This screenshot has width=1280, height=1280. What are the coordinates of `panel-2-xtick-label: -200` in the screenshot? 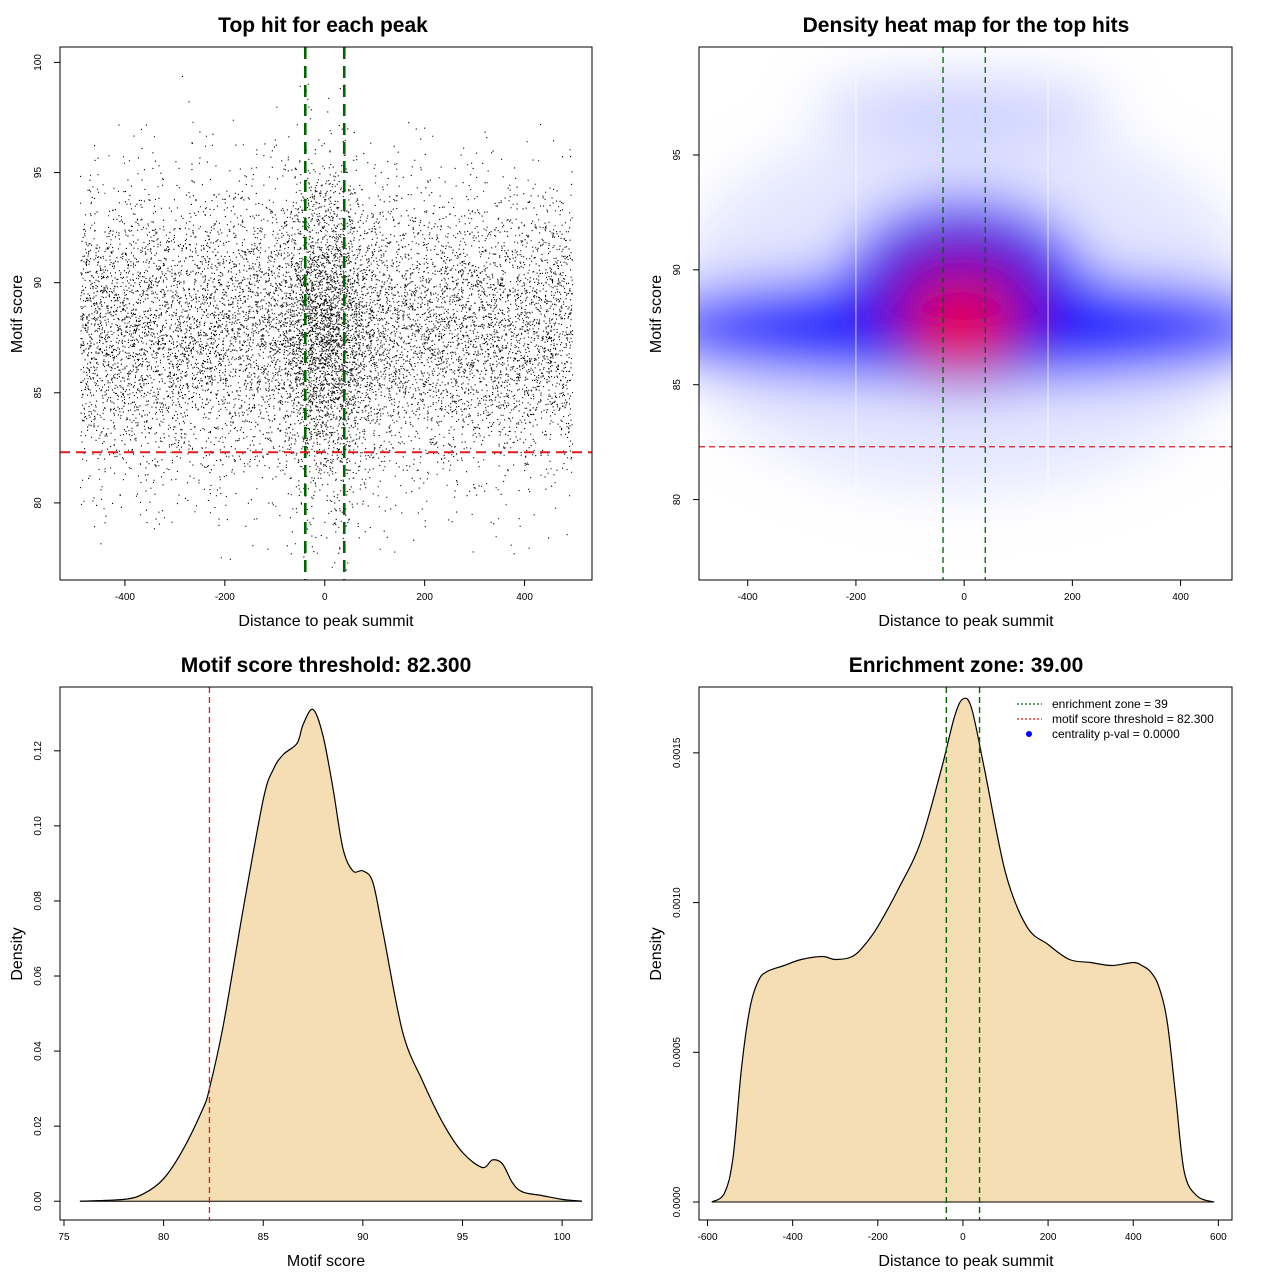 It's located at (856, 597).